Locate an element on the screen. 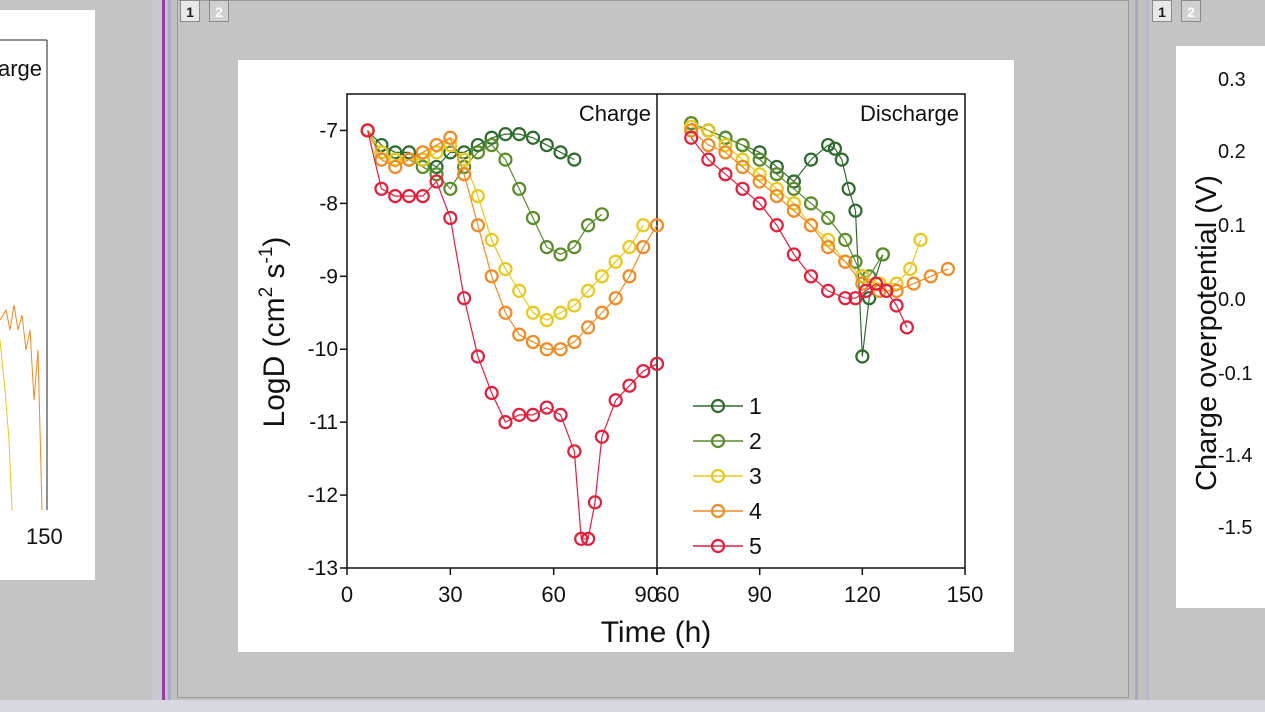  left-window: arge 150 is located at coordinates (76, 356).